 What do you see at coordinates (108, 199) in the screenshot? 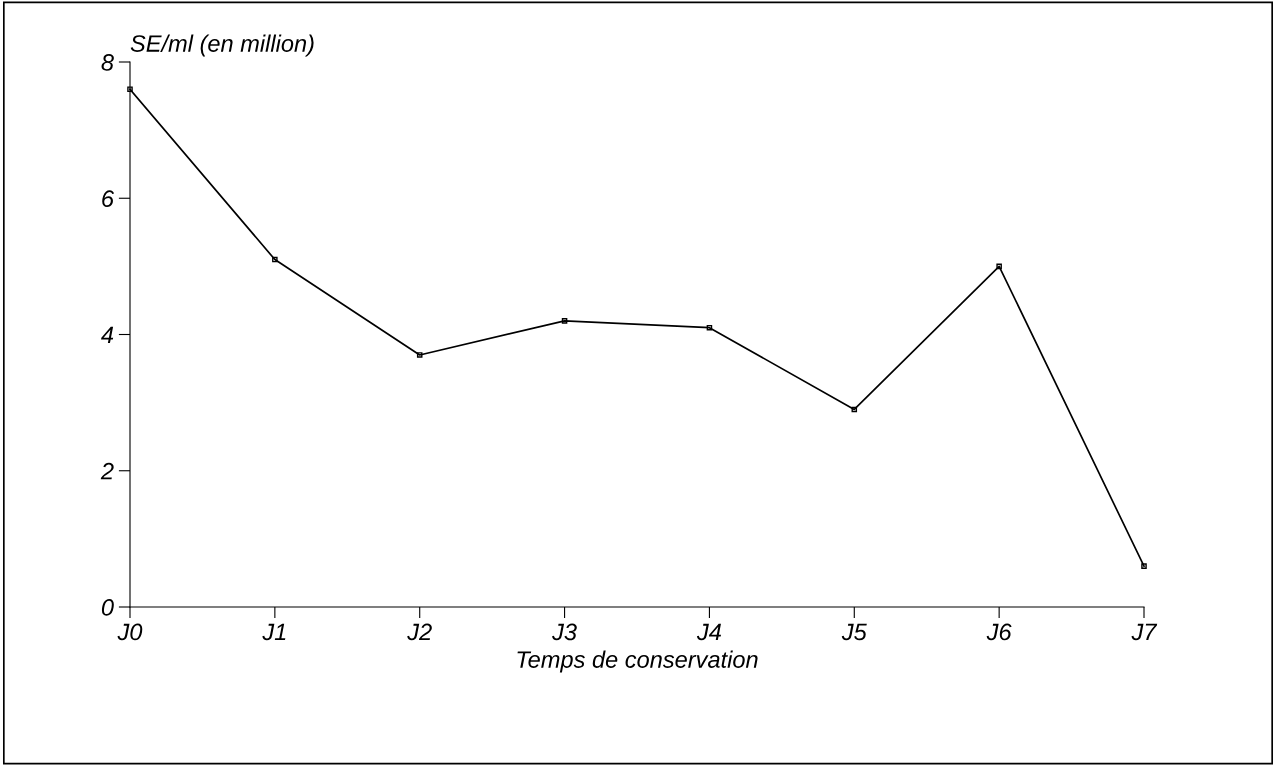
I see `y-tick-label: 6` at bounding box center [108, 199].